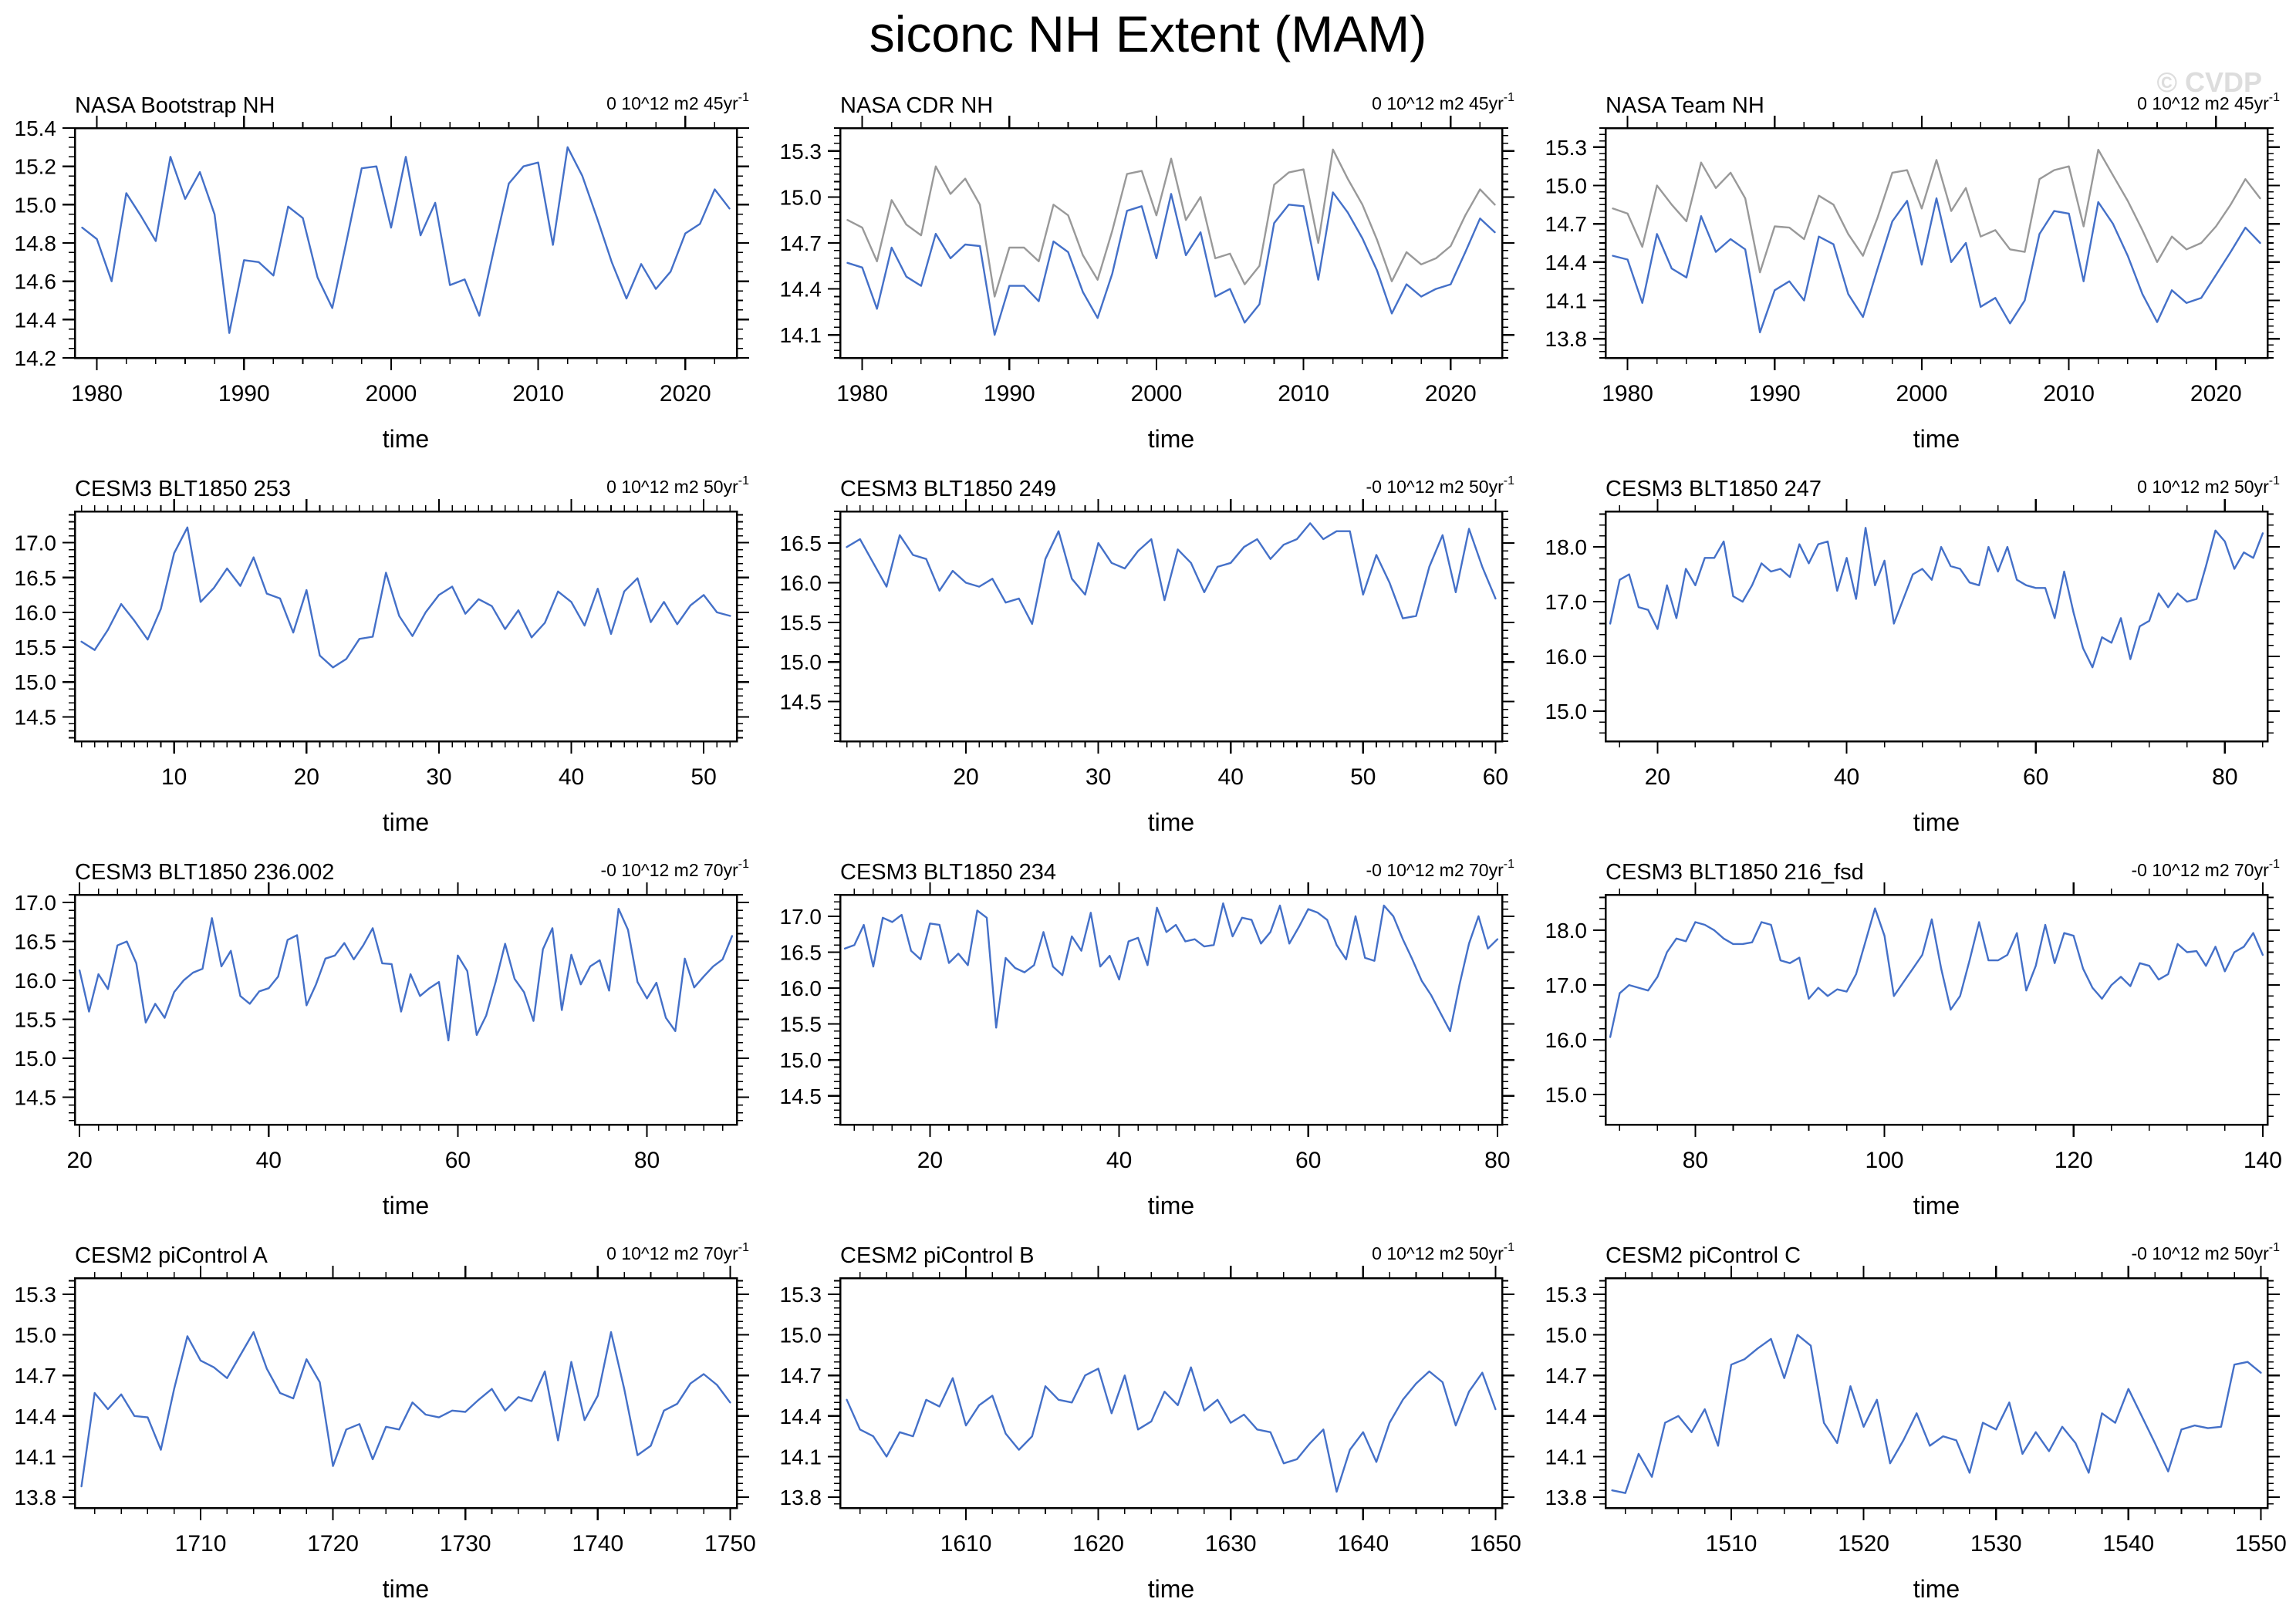  I want to click on cvdp-watermark: © CVDP, so click(2209, 82).